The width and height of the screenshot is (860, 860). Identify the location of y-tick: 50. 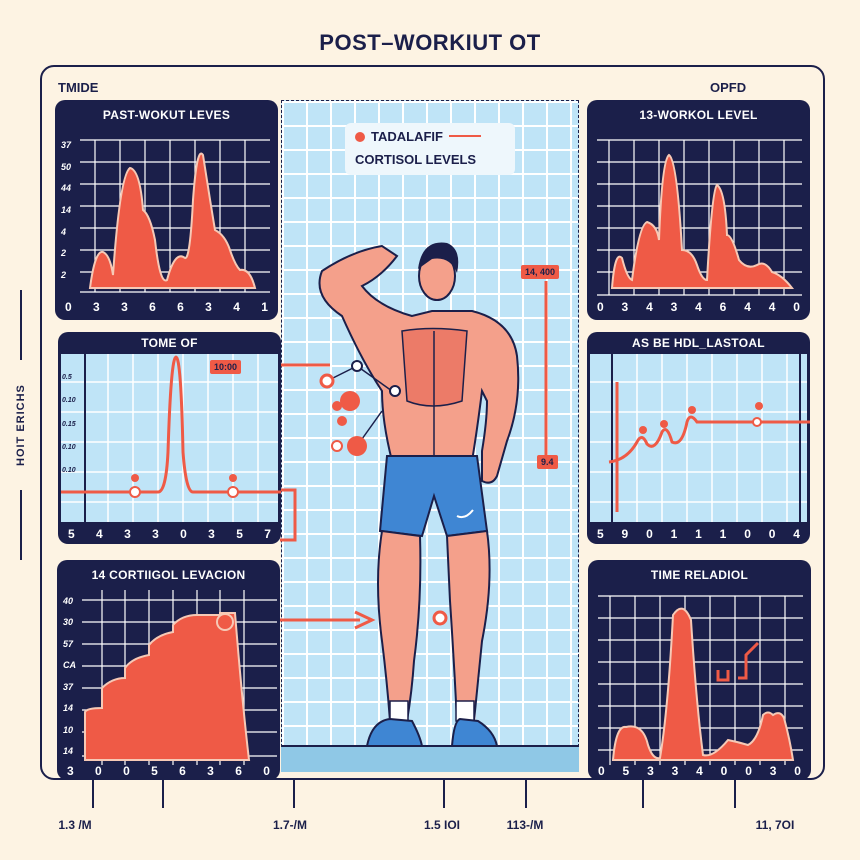
(66, 166).